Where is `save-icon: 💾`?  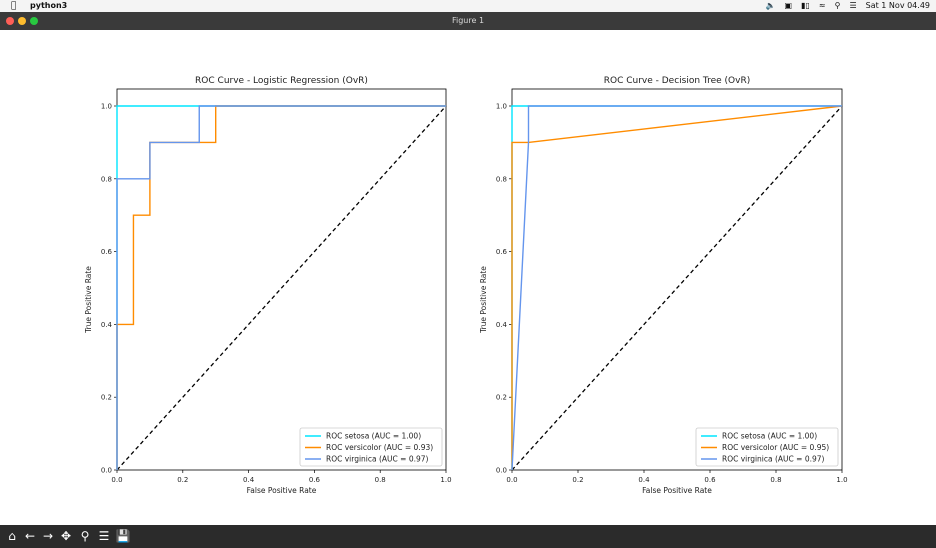
save-icon: 💾 is located at coordinates (123, 536).